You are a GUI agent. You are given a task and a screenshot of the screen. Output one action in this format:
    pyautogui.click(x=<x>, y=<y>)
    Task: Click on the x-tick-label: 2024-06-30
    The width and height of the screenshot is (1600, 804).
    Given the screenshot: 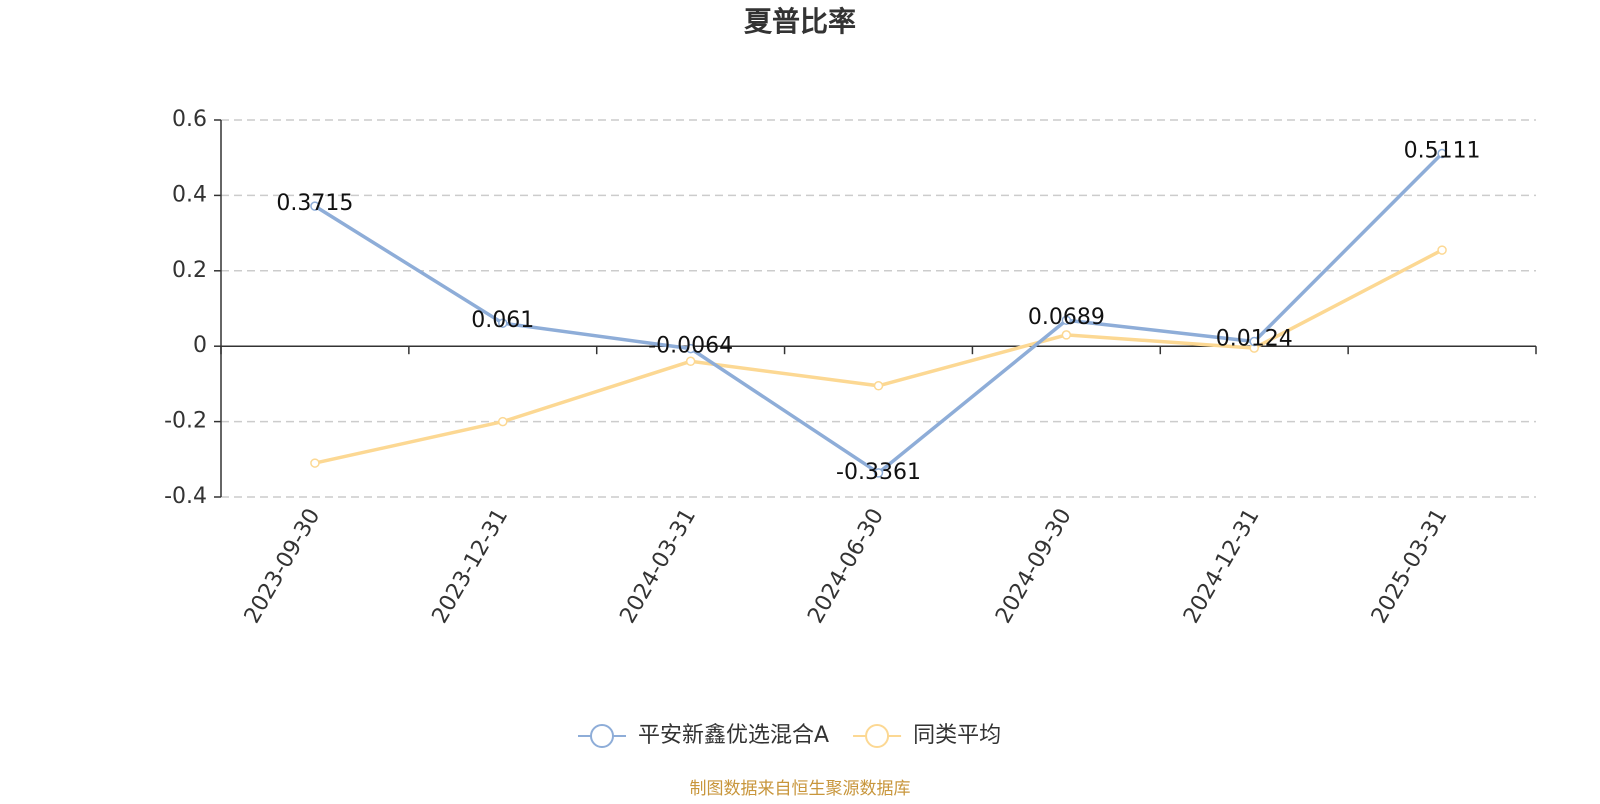 What is the action you would take?
    pyautogui.click(x=846, y=566)
    